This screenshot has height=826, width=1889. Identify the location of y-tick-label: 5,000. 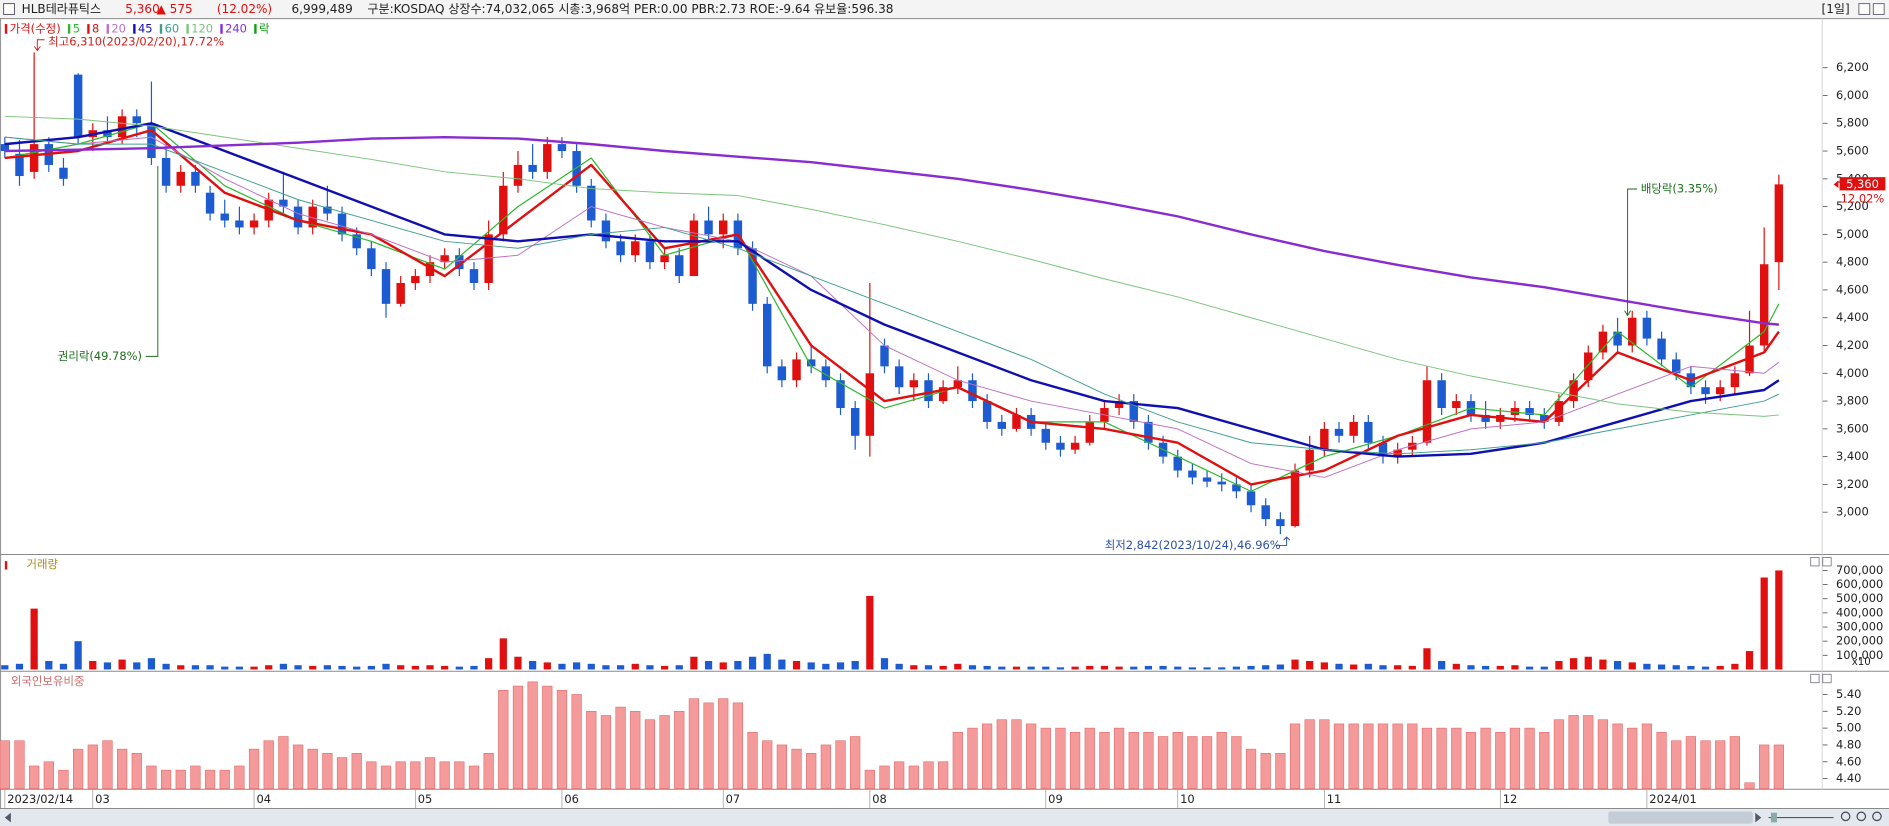
(1852, 234).